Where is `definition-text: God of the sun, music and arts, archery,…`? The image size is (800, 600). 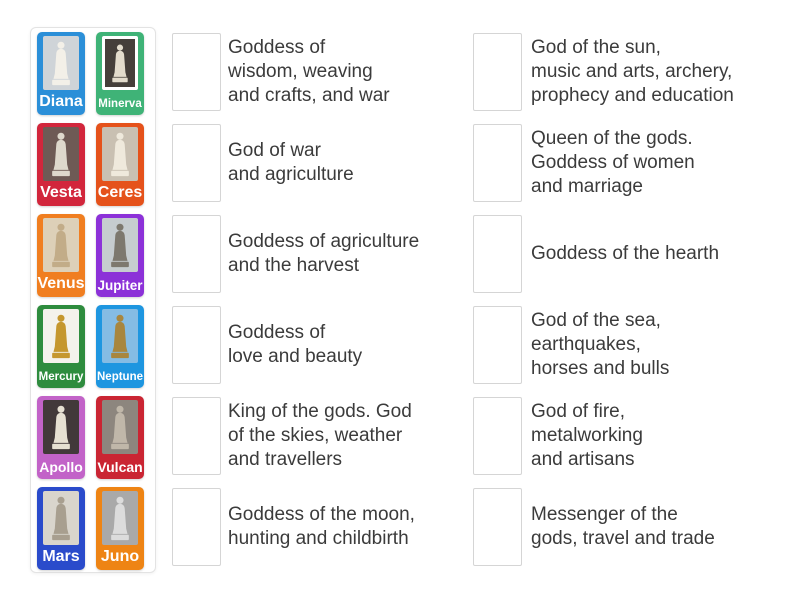
definition-text: God of the sun, music and arts, archery,… is located at coordinates (632, 71).